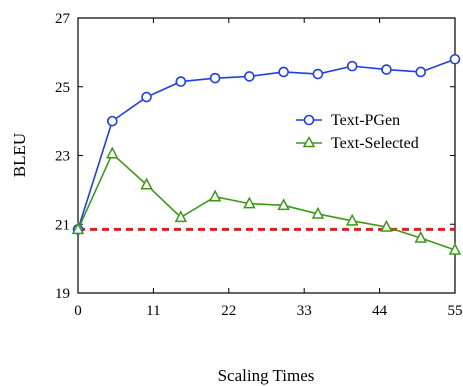  I want to click on y-axis-label: BLEU, so click(19, 155).